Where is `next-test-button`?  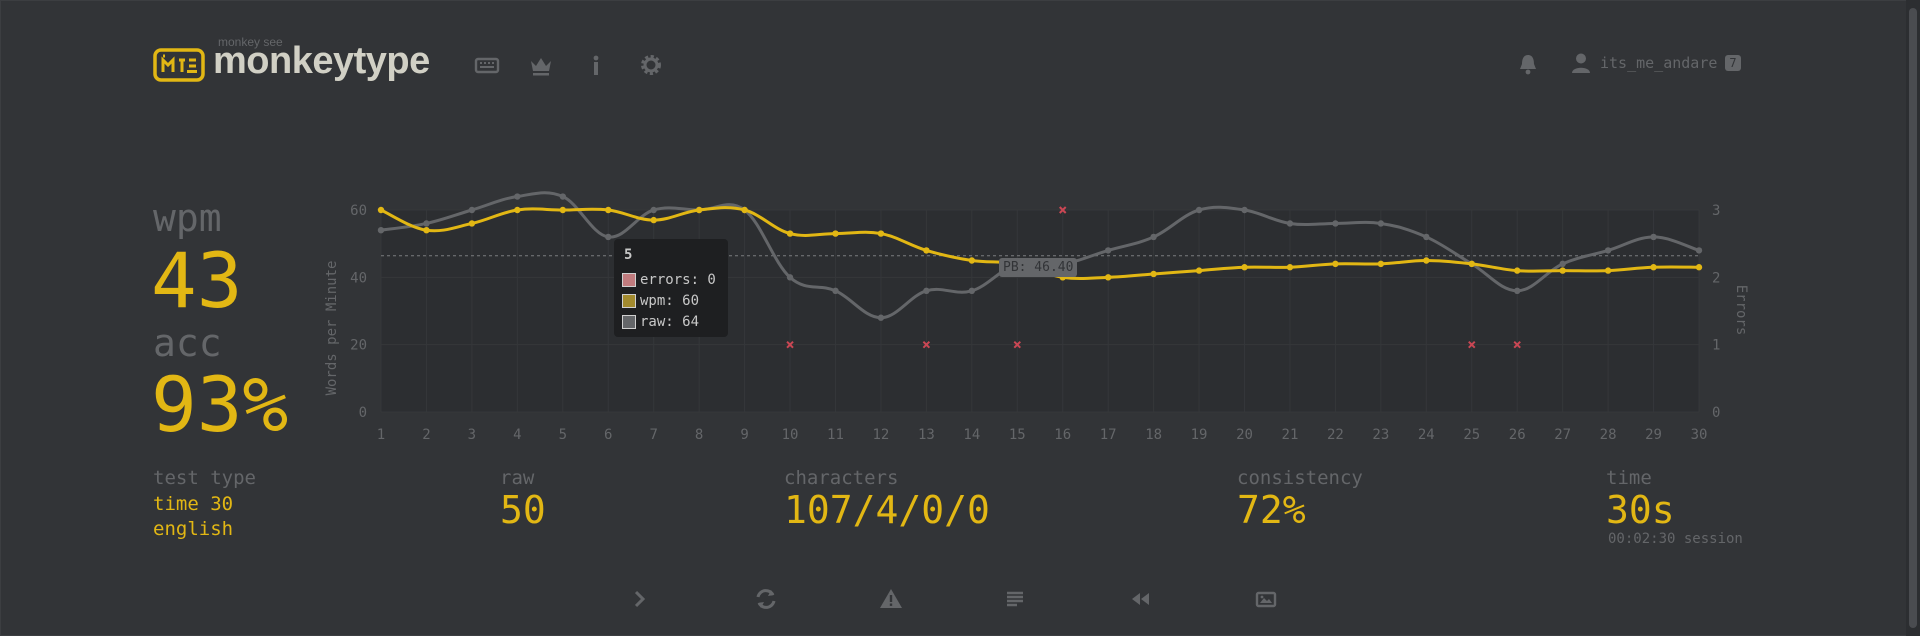 next-test-button is located at coordinates (640, 599).